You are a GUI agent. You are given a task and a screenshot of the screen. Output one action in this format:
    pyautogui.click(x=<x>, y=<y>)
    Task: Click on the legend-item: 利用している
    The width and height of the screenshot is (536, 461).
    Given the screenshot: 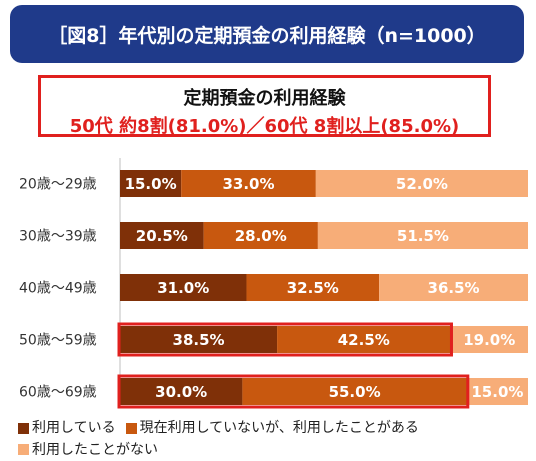 What is the action you would take?
    pyautogui.click(x=67, y=428)
    